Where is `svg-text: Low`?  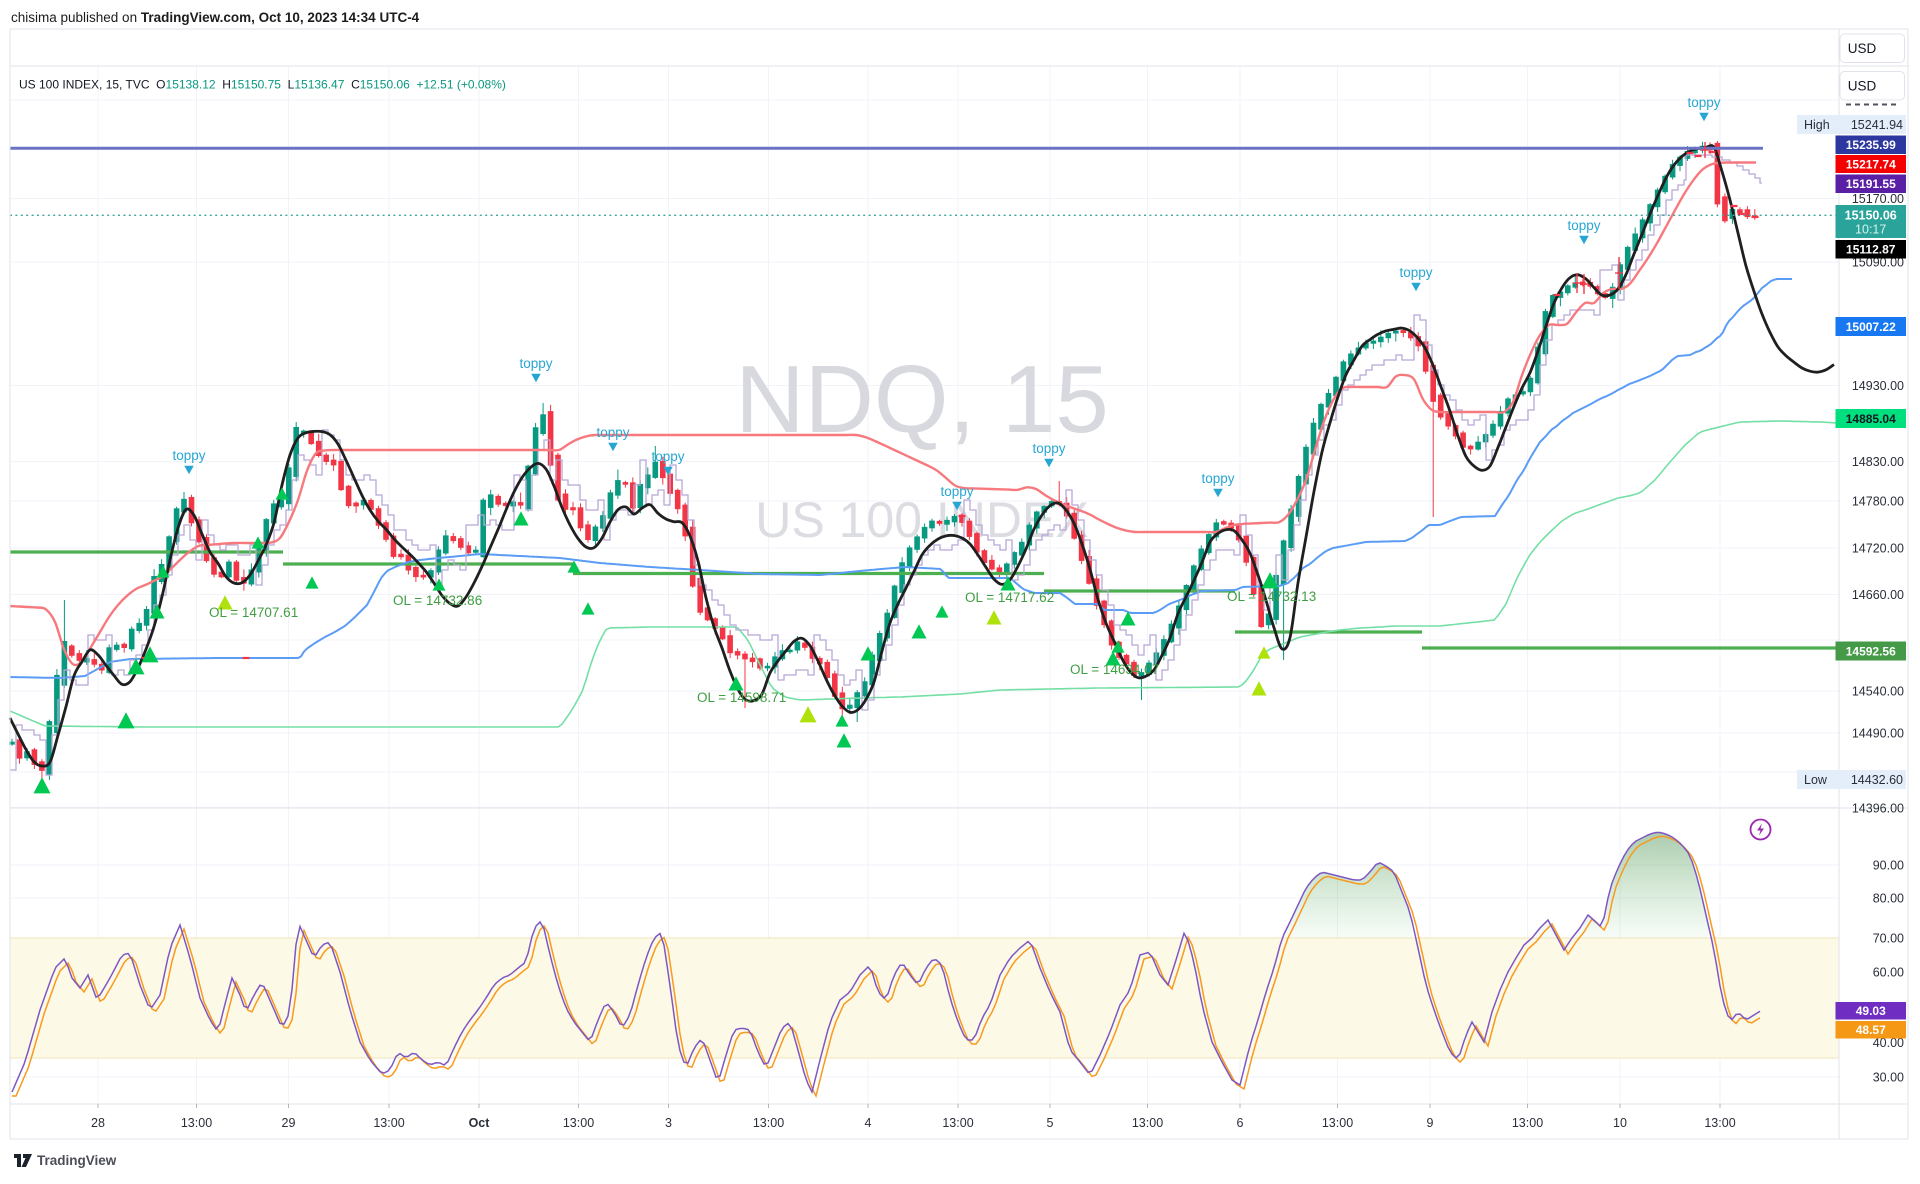 svg-text: Low is located at coordinates (1816, 780).